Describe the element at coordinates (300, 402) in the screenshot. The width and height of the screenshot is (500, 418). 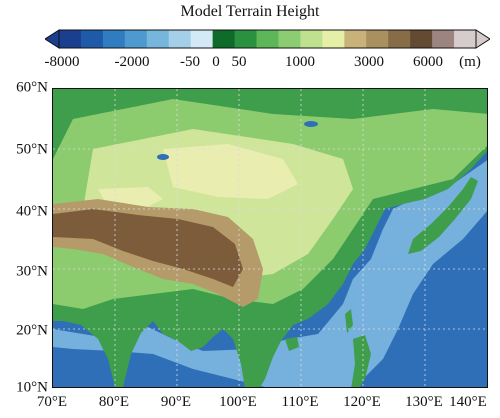
I see `longitude-label: 110°E` at that location.